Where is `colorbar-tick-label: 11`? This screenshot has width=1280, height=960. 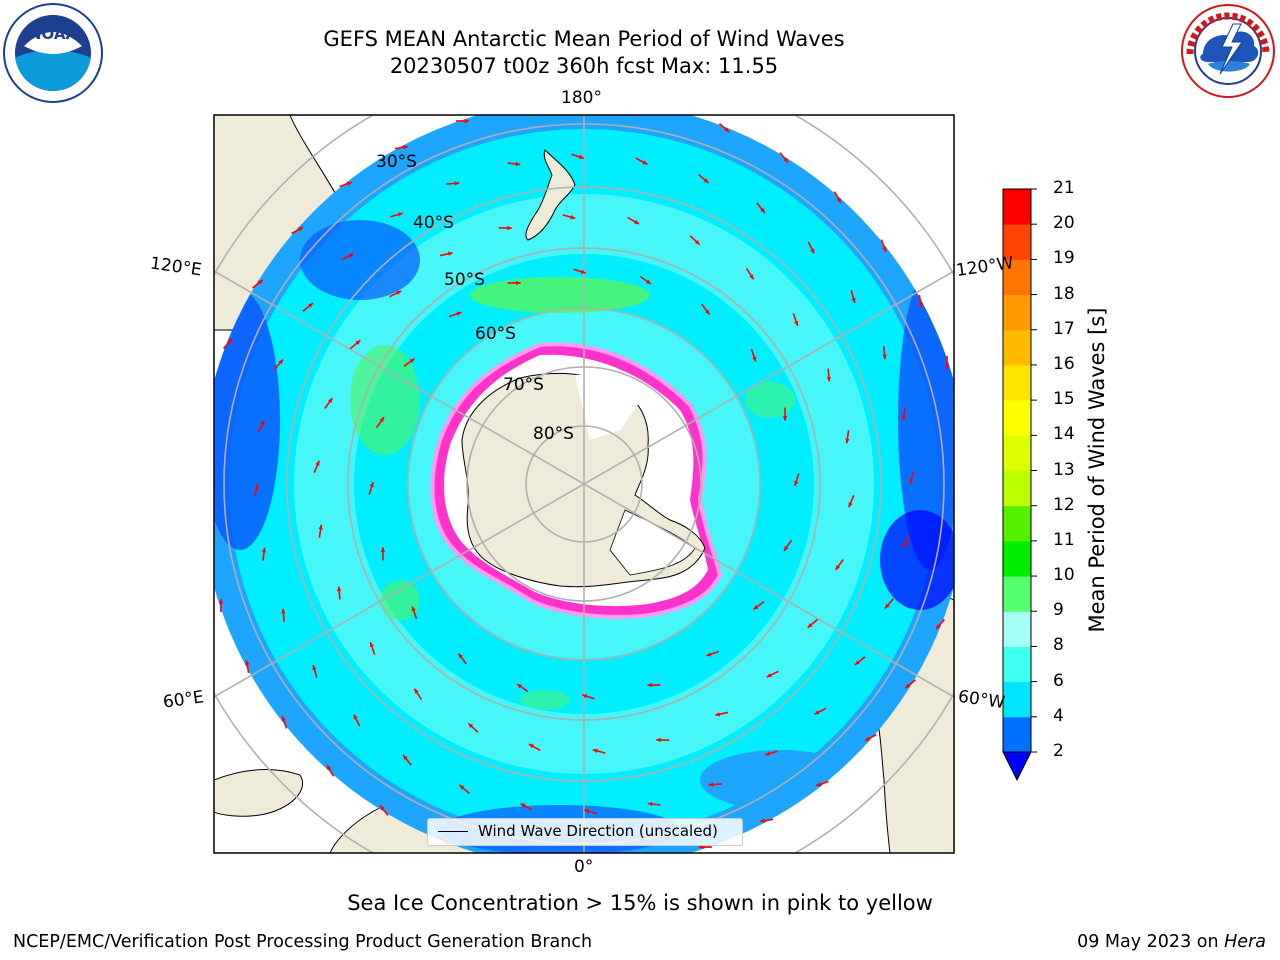
colorbar-tick-label: 11 is located at coordinates (1064, 539).